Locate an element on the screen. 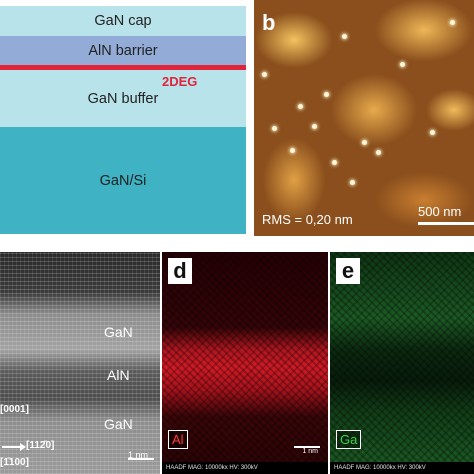 The image size is (474, 474). 2deg-label: 2DEG is located at coordinates (180, 81).